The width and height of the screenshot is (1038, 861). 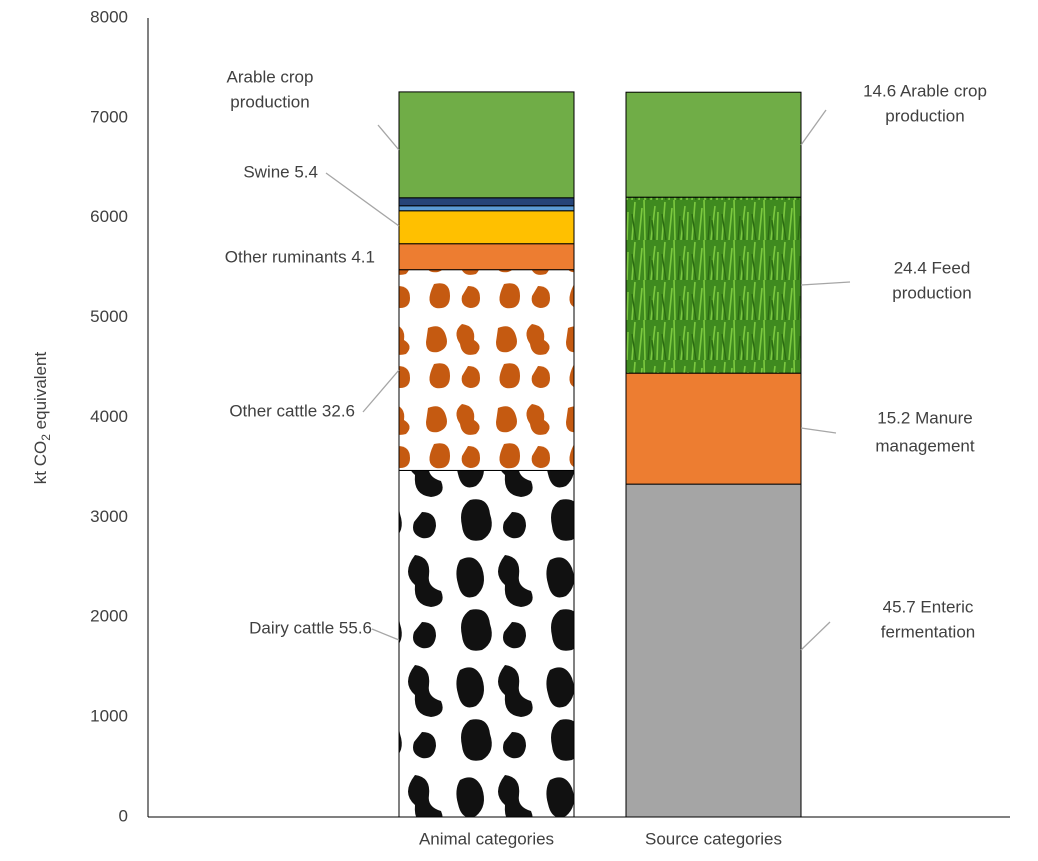 What do you see at coordinates (109, 16) in the screenshot?
I see `y-tick-label: 8000` at bounding box center [109, 16].